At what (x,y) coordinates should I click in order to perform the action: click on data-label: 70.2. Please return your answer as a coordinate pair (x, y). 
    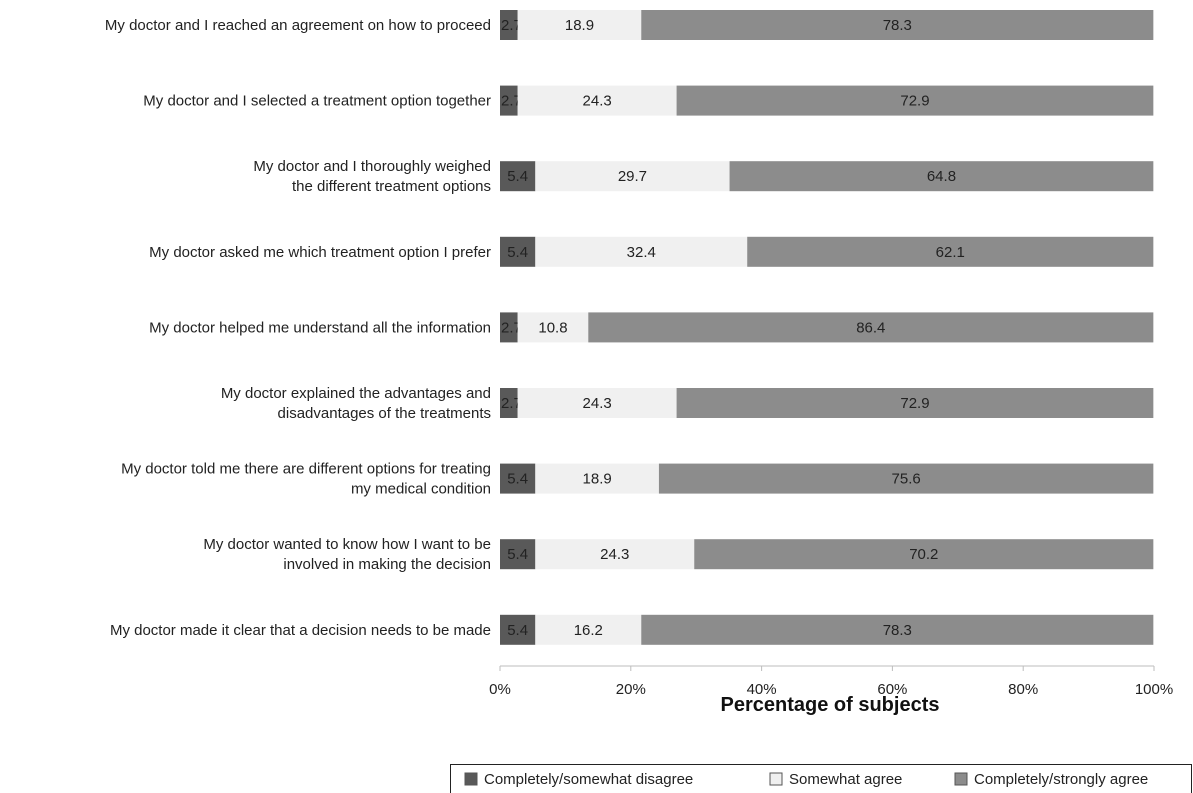
    Looking at the image, I should click on (923, 554).